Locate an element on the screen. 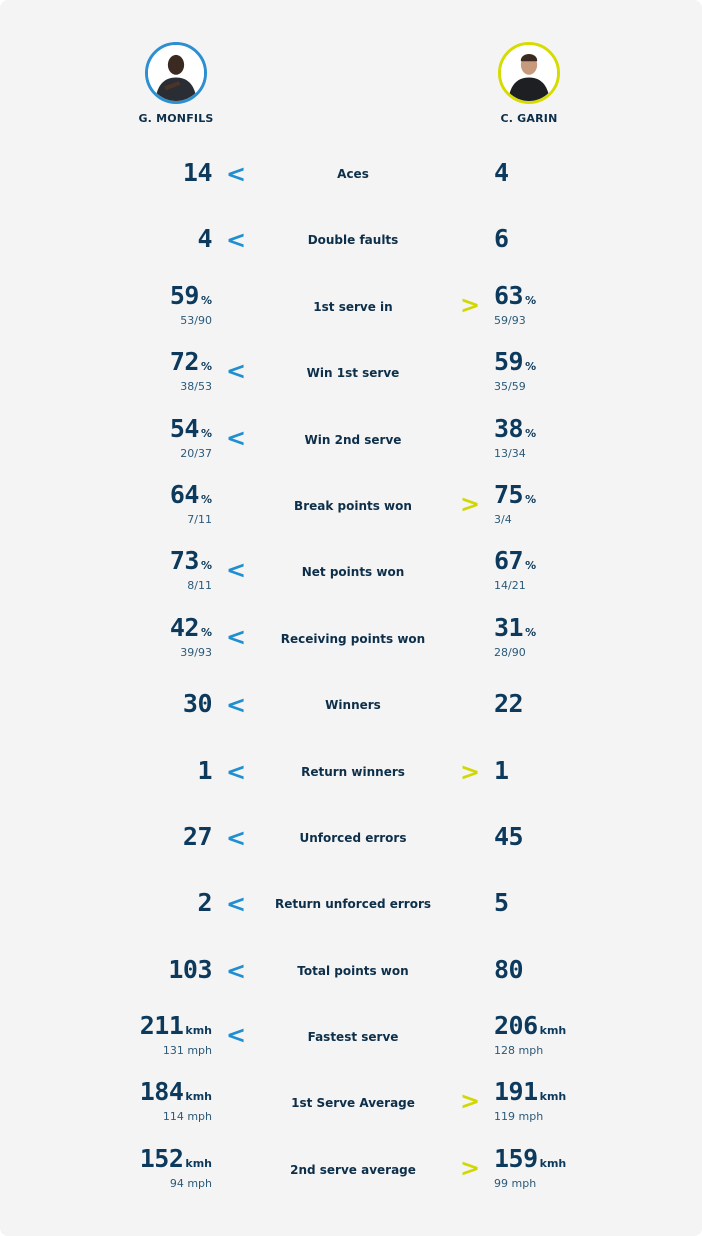  stat-value: 152 is located at coordinates (161, 1158).